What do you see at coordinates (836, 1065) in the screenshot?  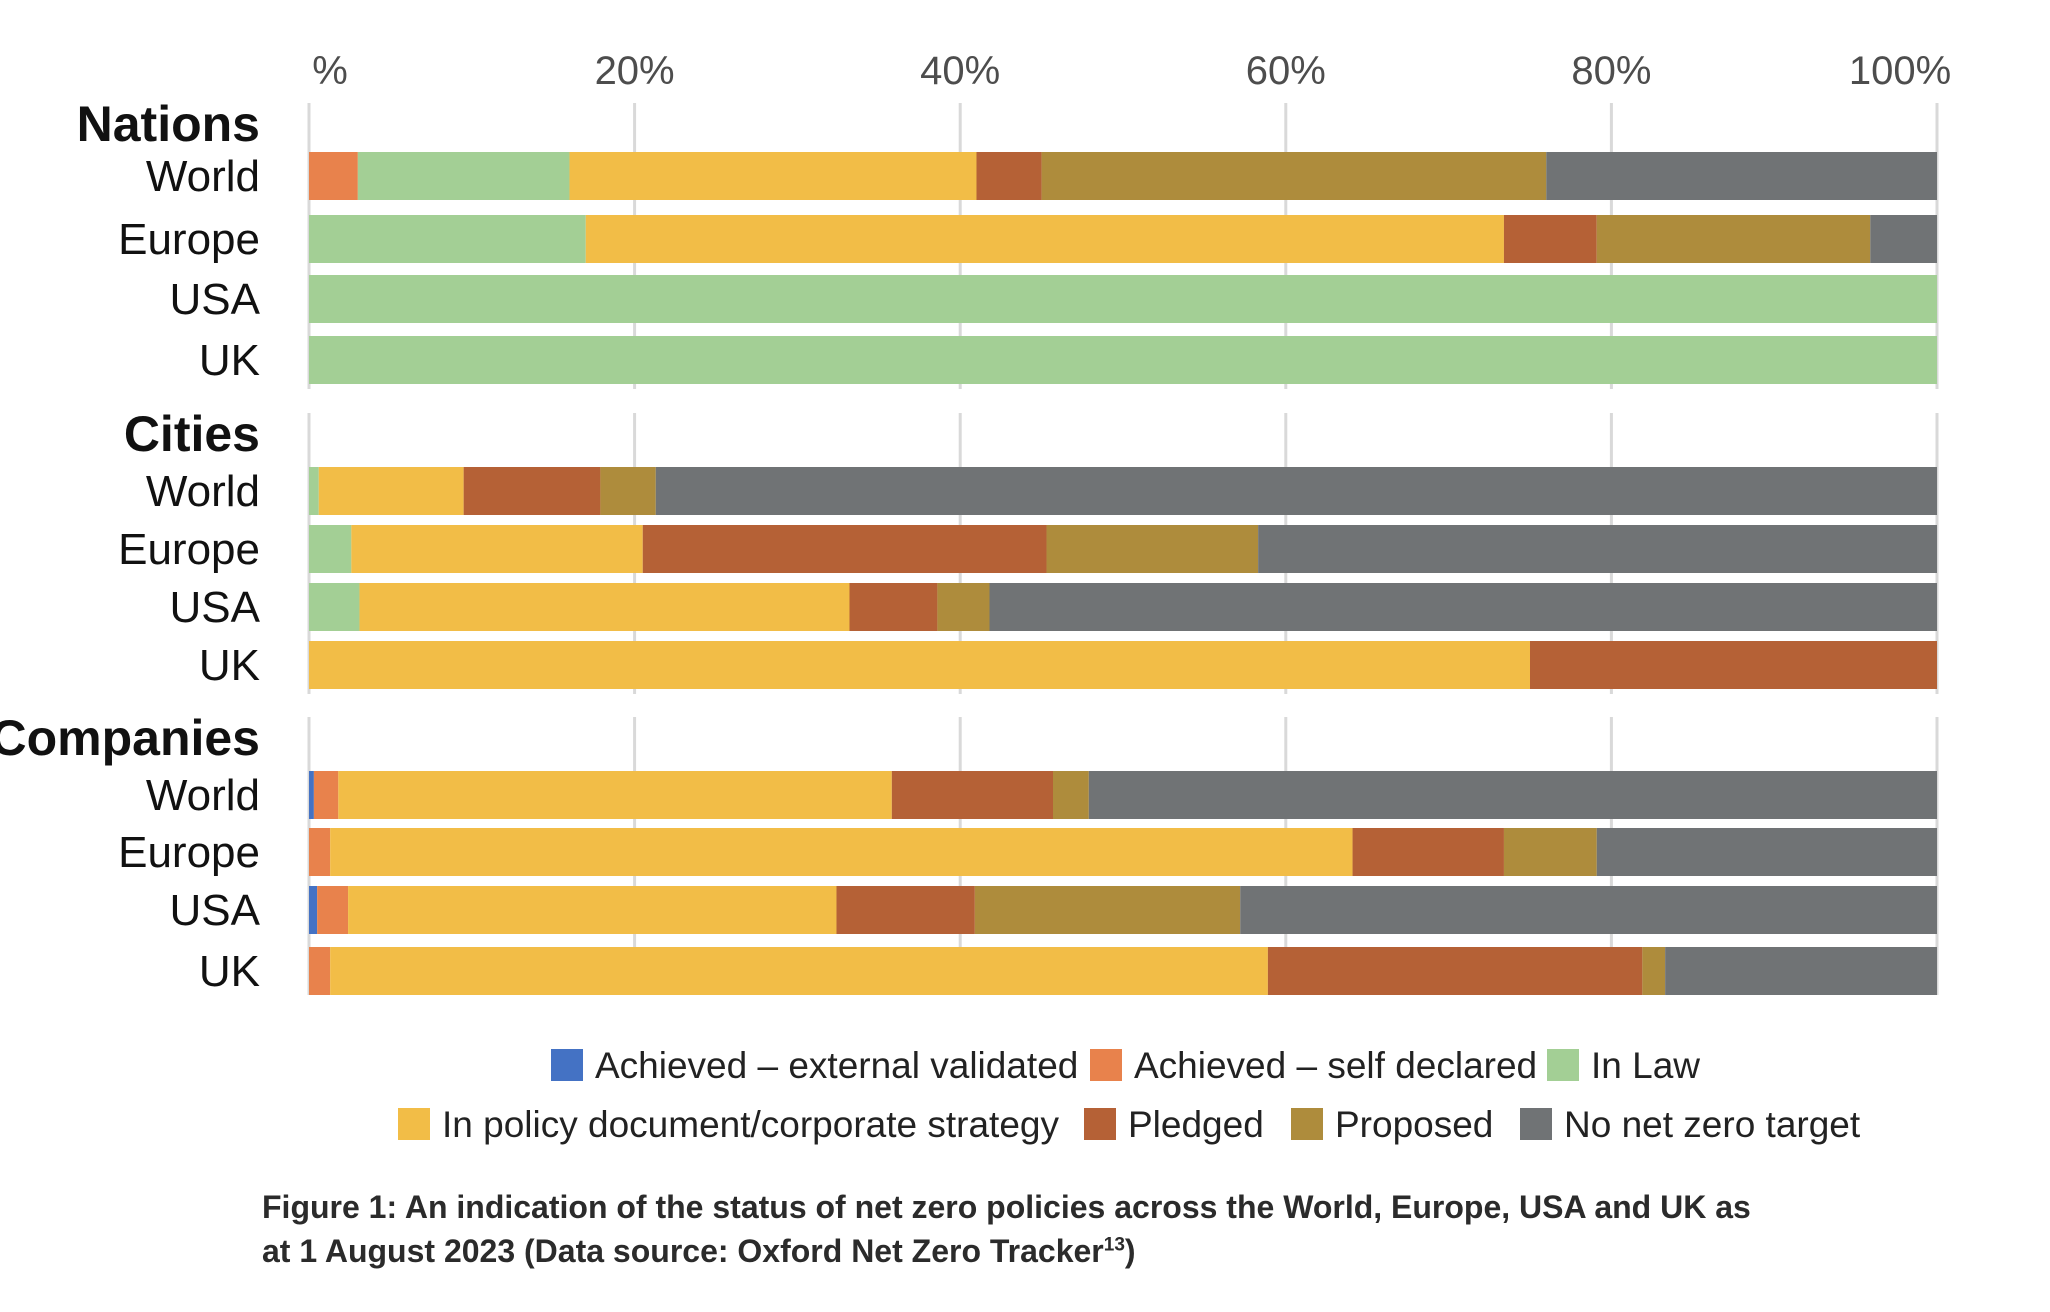 I see `legend-label: Achieved – external validated` at bounding box center [836, 1065].